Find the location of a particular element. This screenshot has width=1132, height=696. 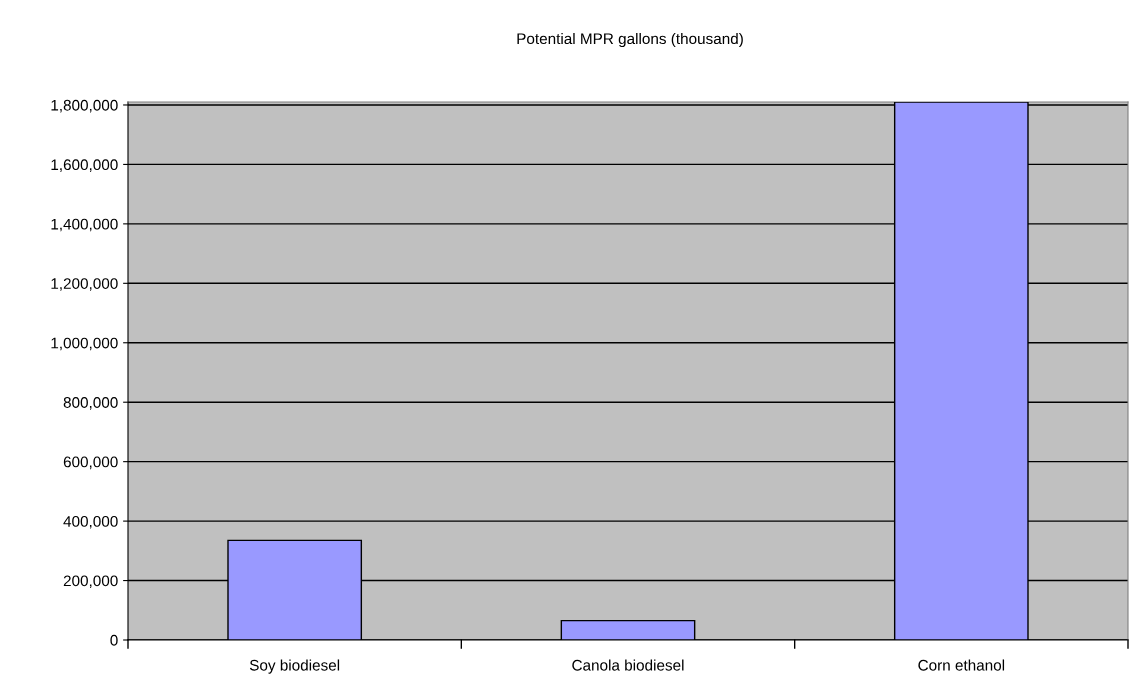

x-tick-label: Corn ethanol is located at coordinates (961, 665).